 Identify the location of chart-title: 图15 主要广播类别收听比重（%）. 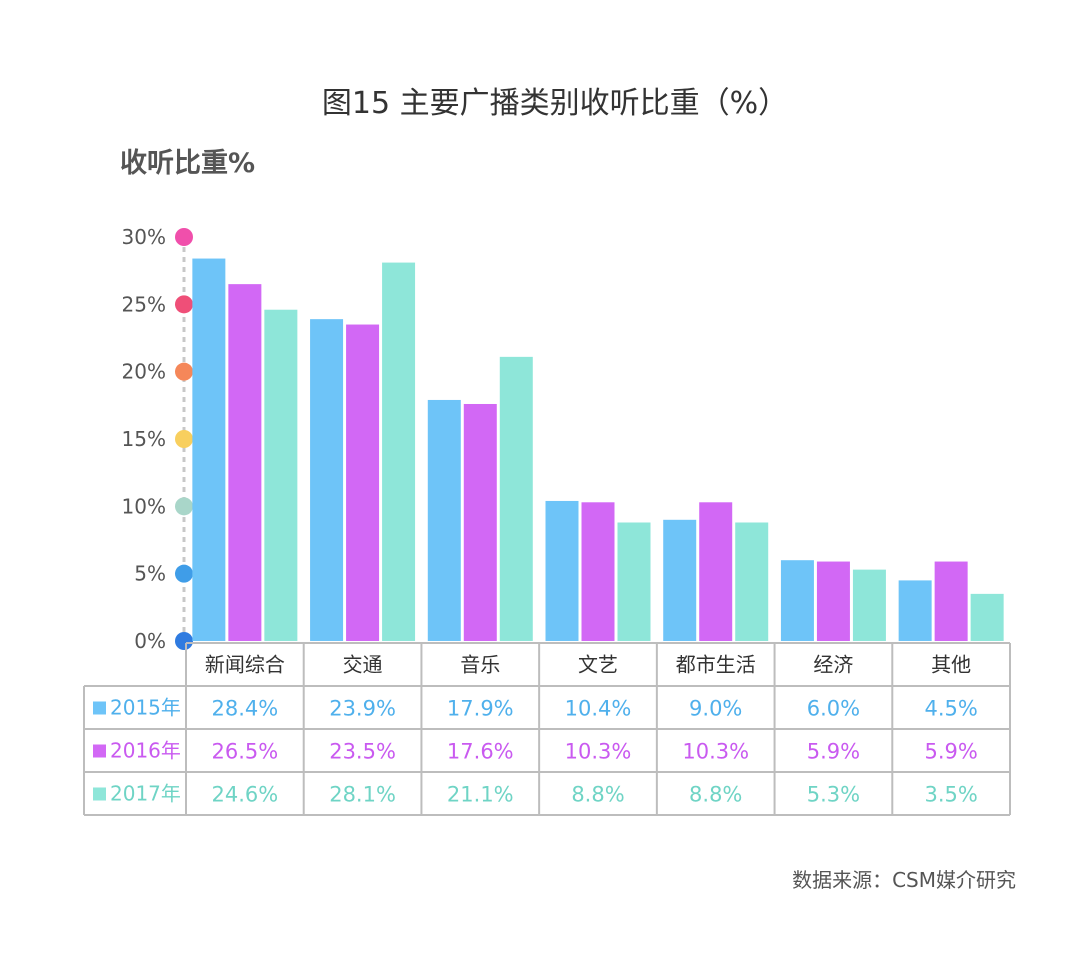
(555, 103).